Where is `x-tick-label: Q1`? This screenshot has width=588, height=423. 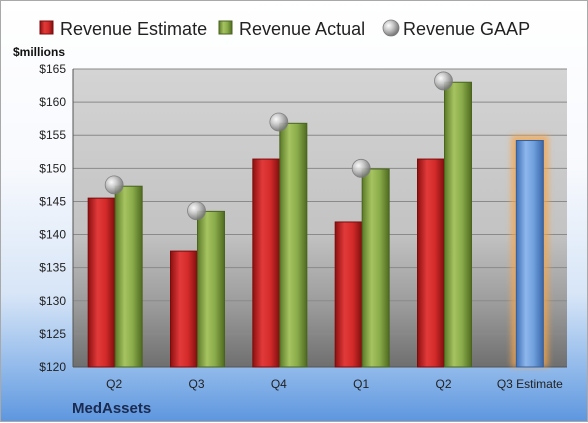 x-tick-label: Q1 is located at coordinates (361, 384).